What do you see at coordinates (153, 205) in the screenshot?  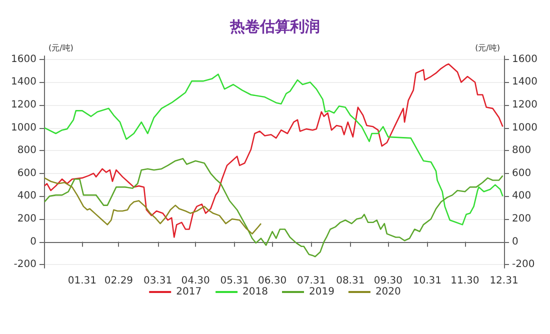 I see `line-series` at bounding box center [153, 205].